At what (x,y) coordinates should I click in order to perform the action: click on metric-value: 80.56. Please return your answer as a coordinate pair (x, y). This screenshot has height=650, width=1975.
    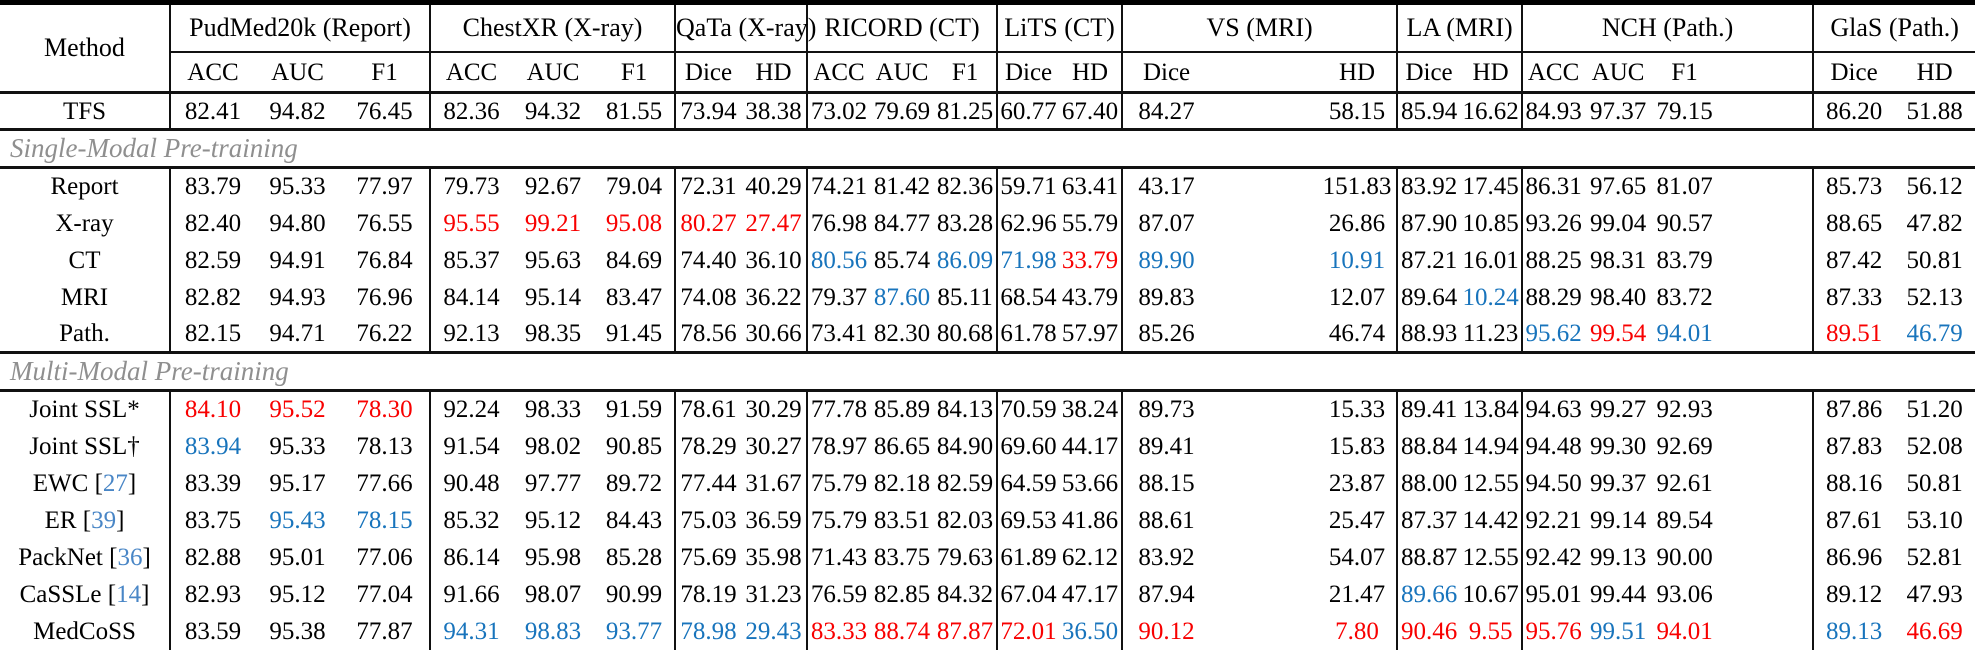
    Looking at the image, I should click on (838, 260).